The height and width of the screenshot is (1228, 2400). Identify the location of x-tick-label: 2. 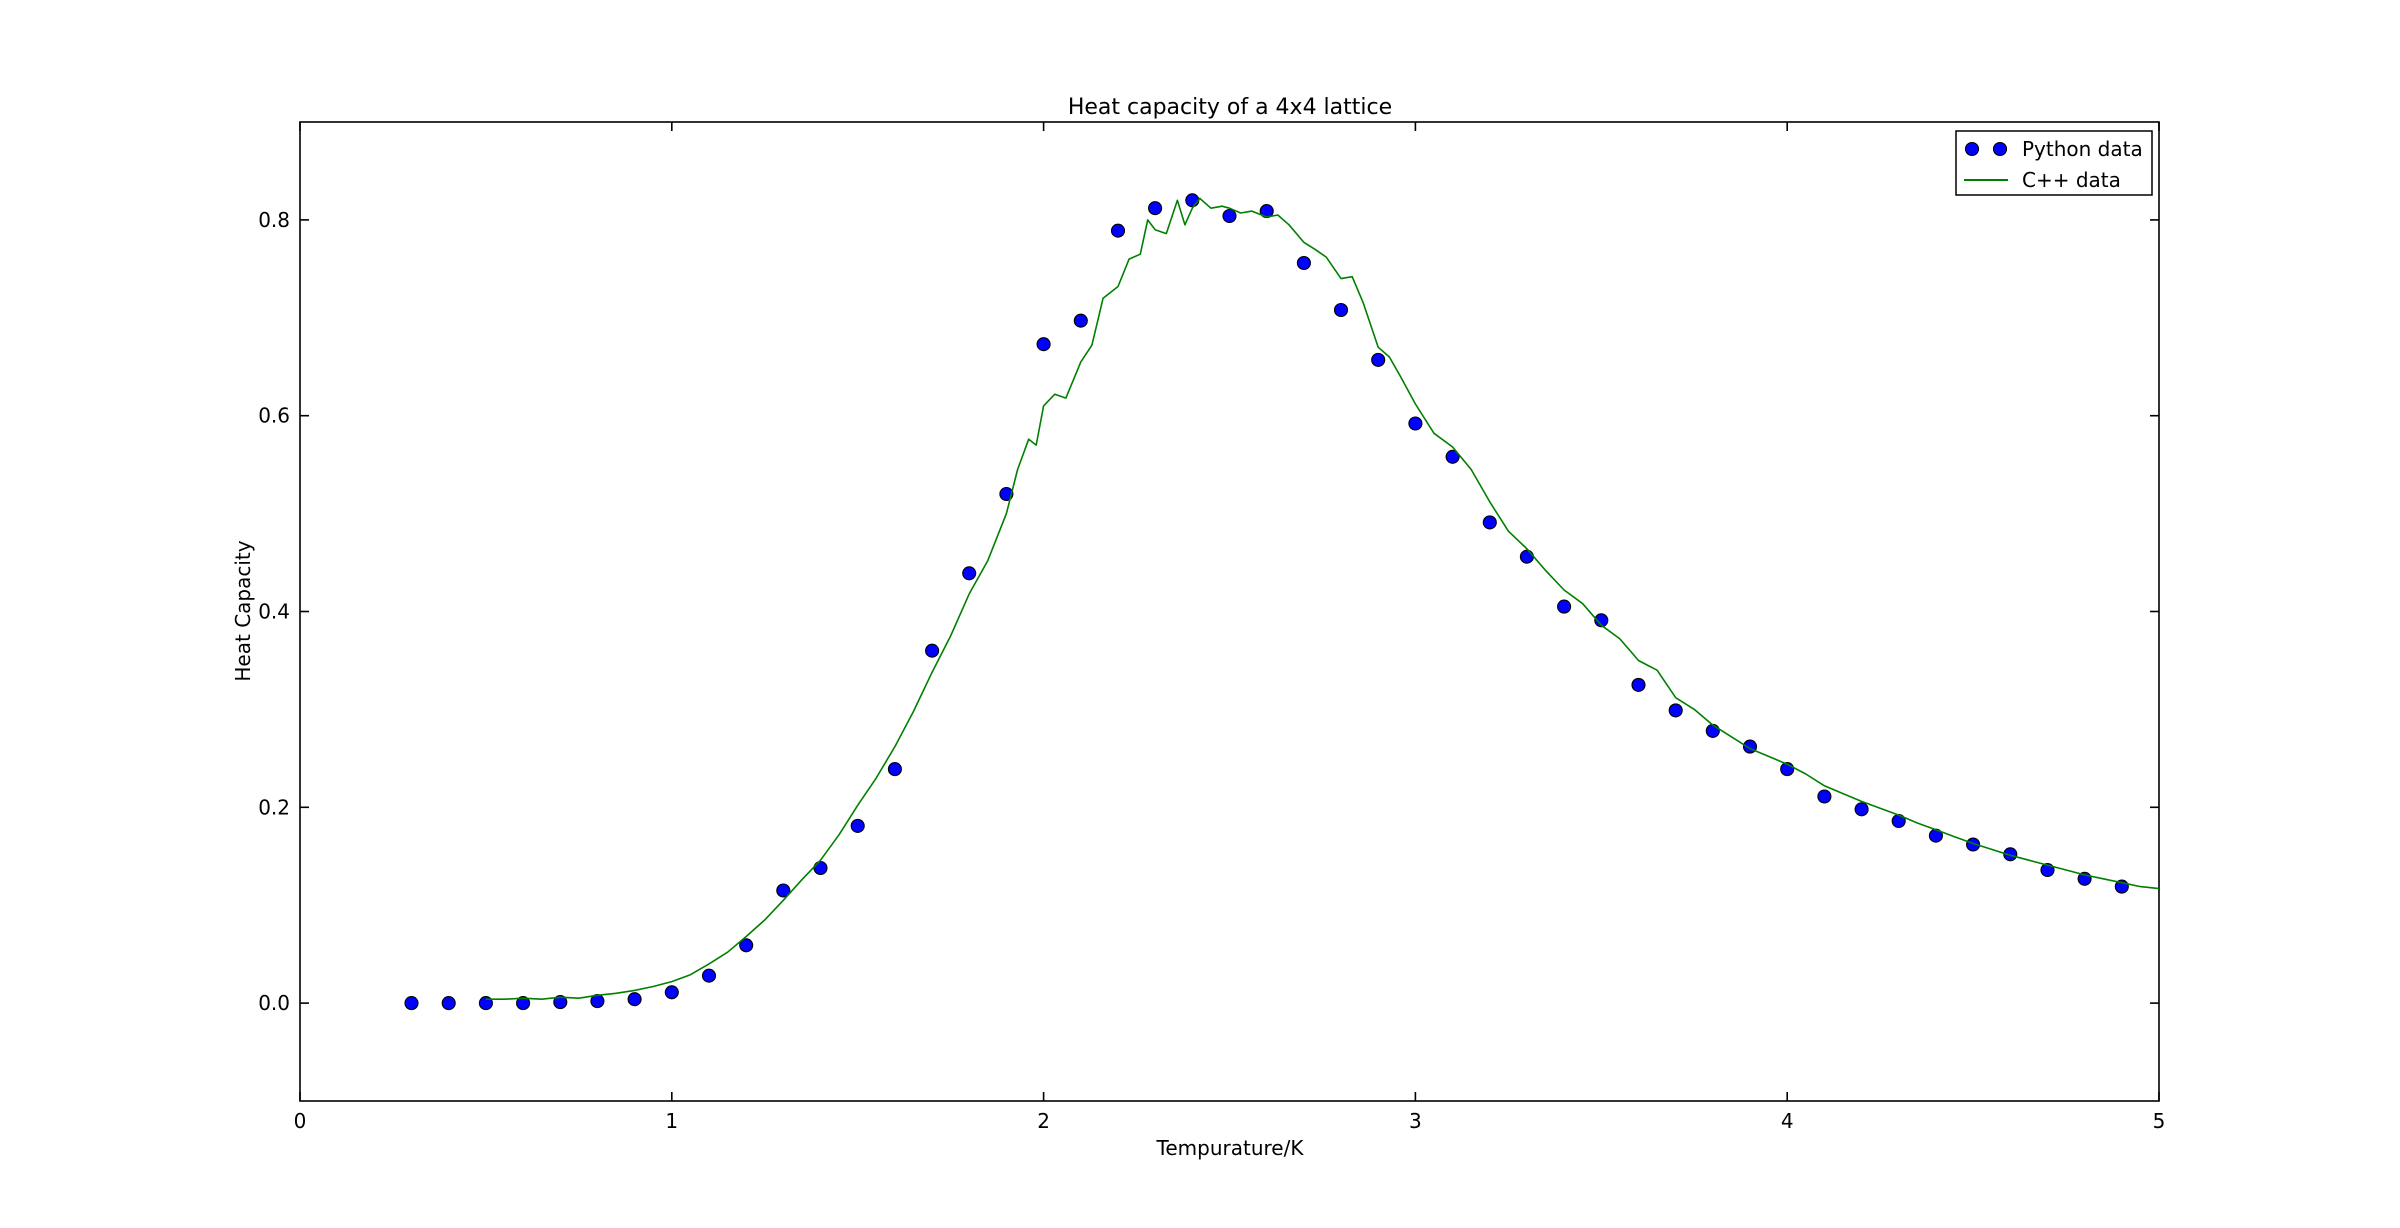
(1043, 1121).